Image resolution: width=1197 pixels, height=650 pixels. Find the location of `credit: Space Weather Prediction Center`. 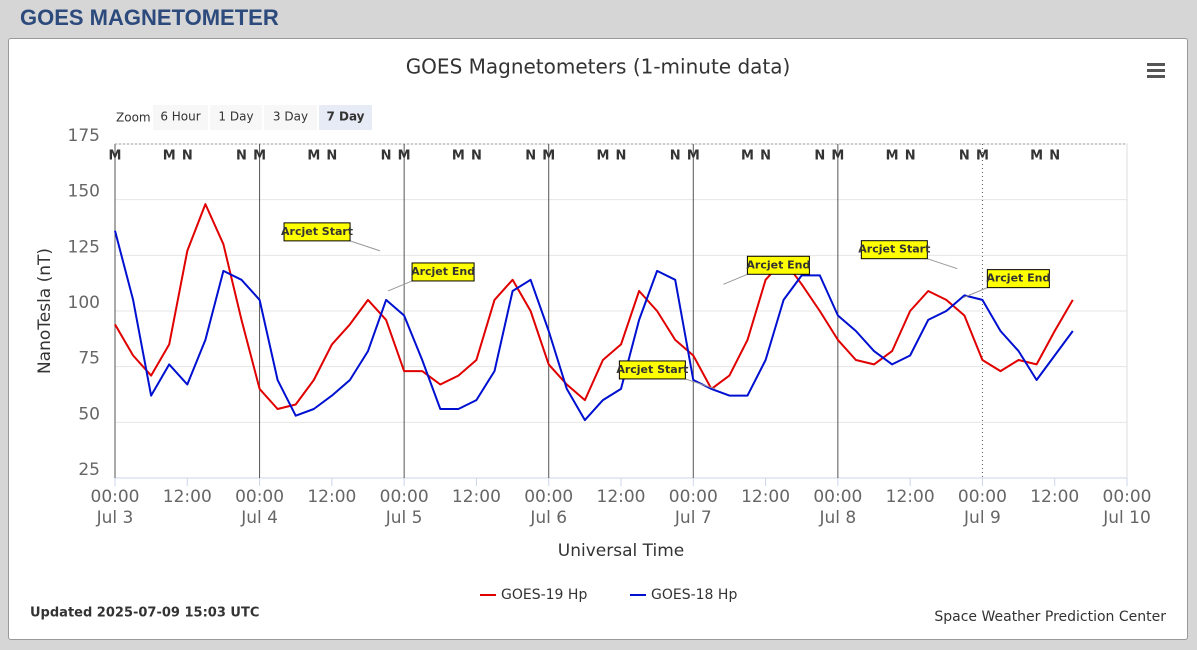

credit: Space Weather Prediction Center is located at coordinates (1050, 617).